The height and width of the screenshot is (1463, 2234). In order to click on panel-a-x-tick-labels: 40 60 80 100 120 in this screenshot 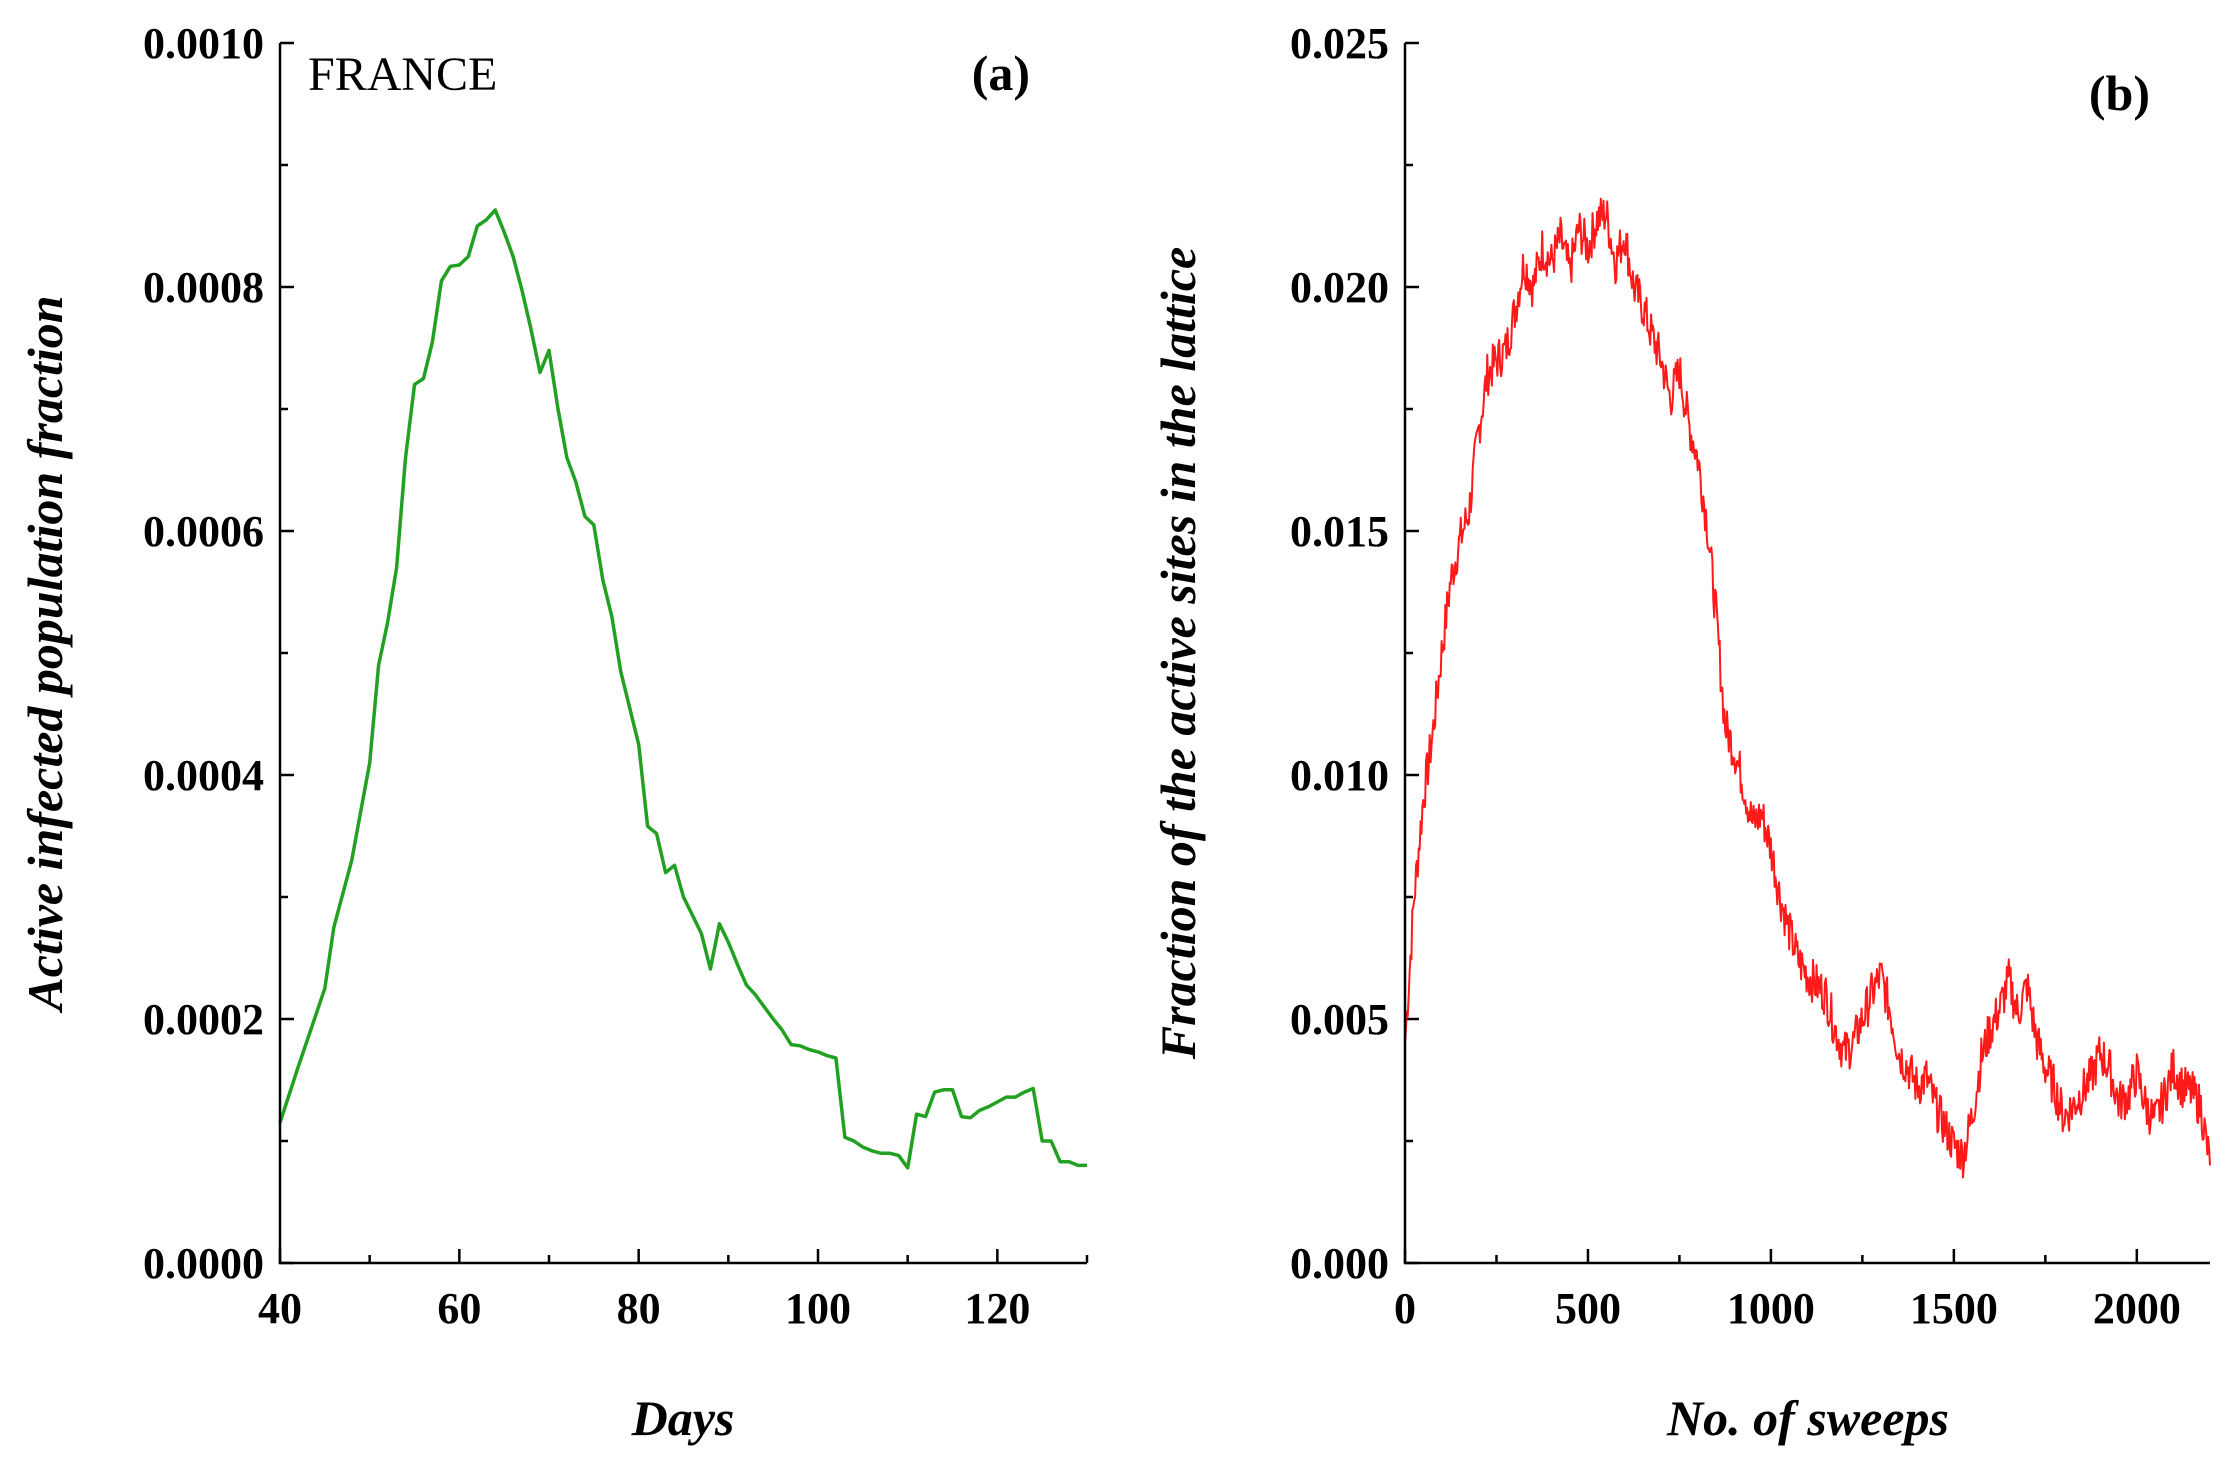, I will do `click(644, 1308)`.